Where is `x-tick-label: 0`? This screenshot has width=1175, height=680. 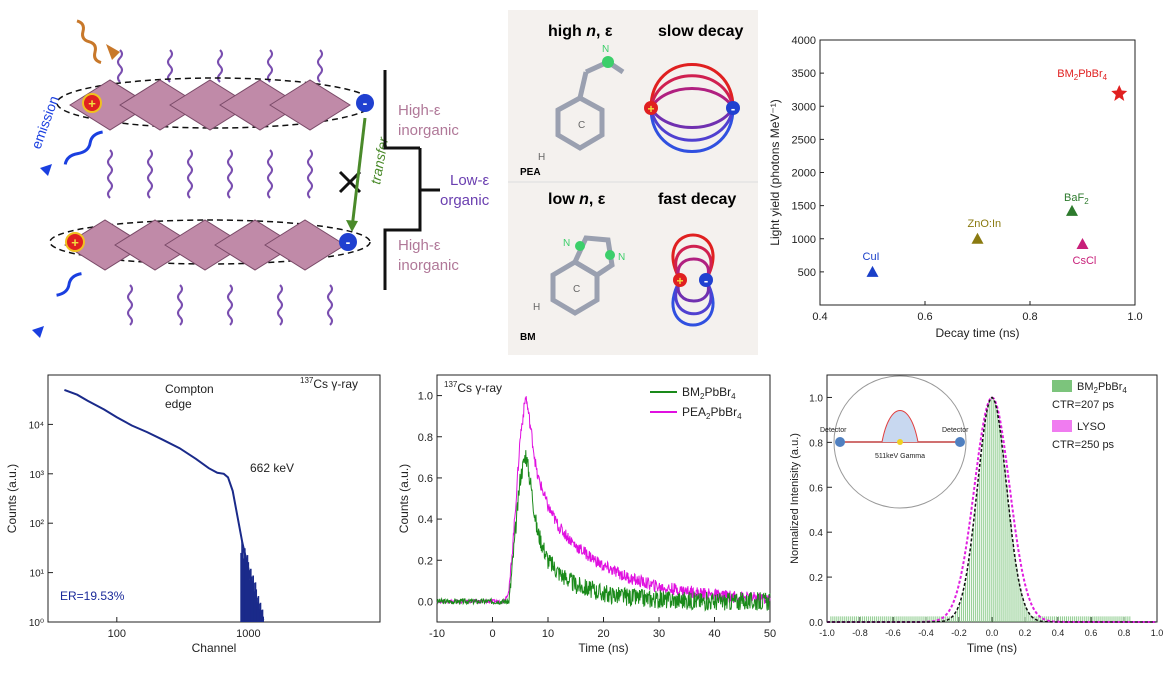
x-tick-label: 0 is located at coordinates (492, 634).